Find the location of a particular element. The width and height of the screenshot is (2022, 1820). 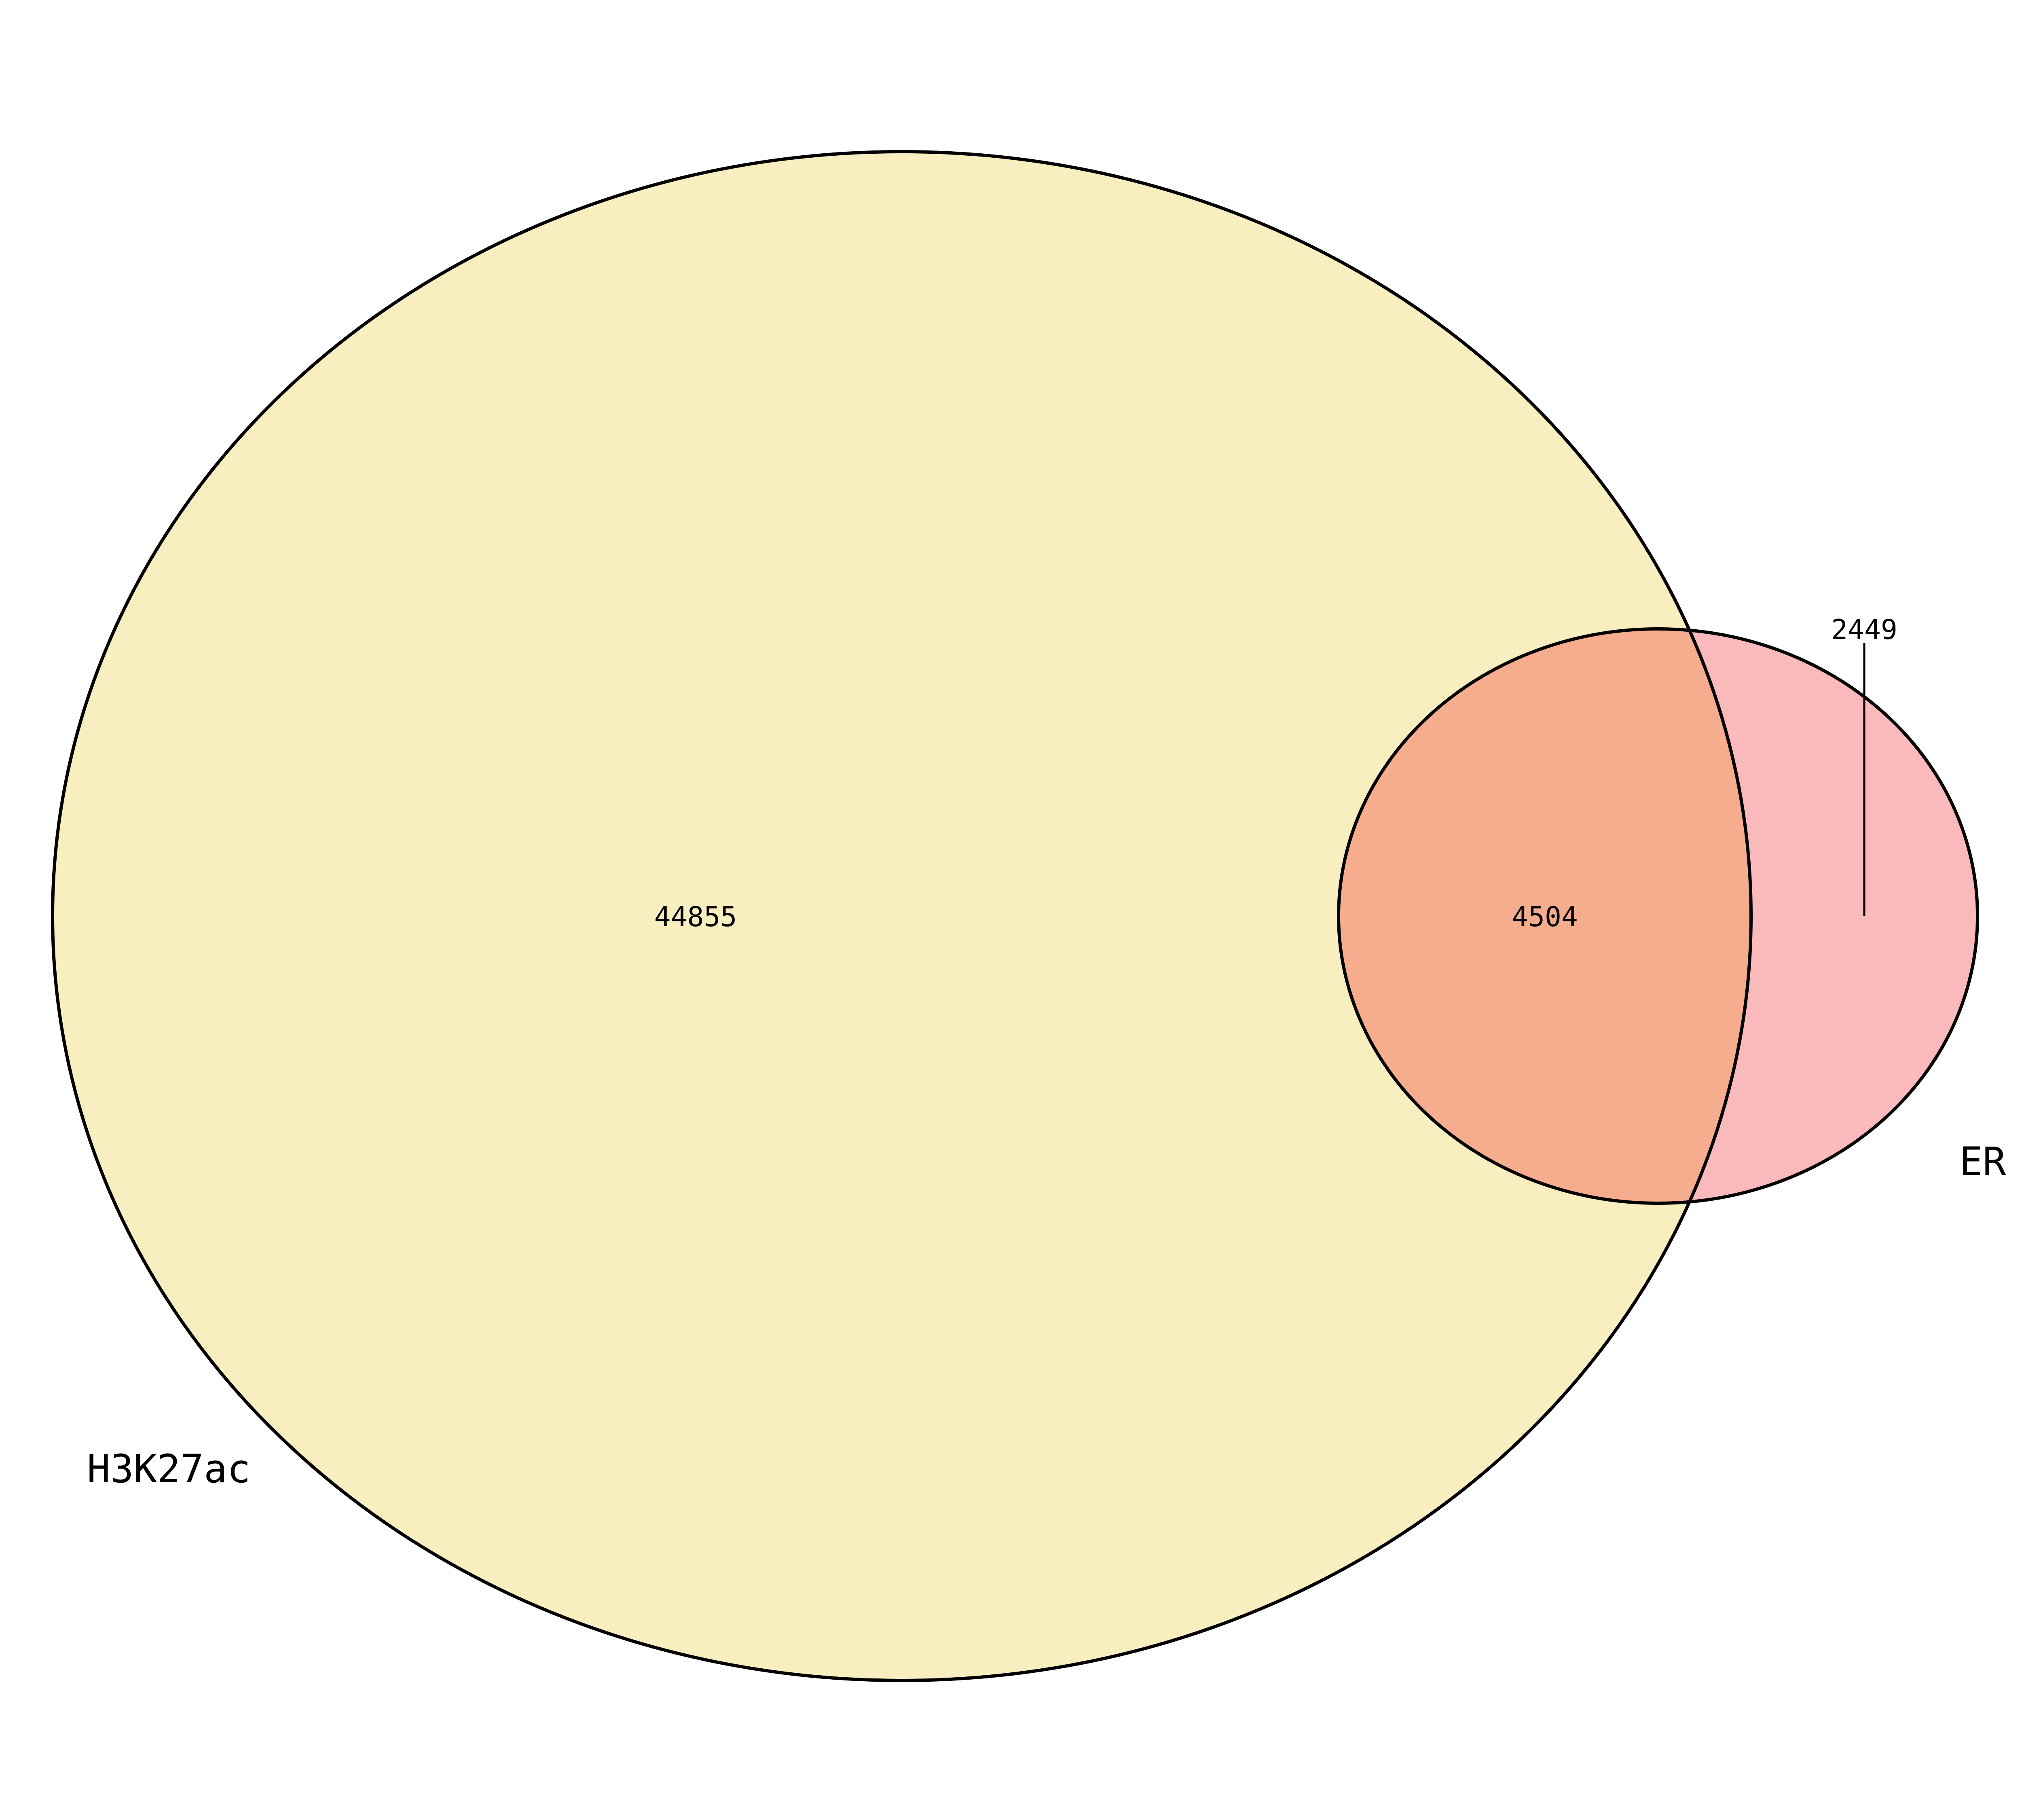

er-outline is located at coordinates (1658, 916).